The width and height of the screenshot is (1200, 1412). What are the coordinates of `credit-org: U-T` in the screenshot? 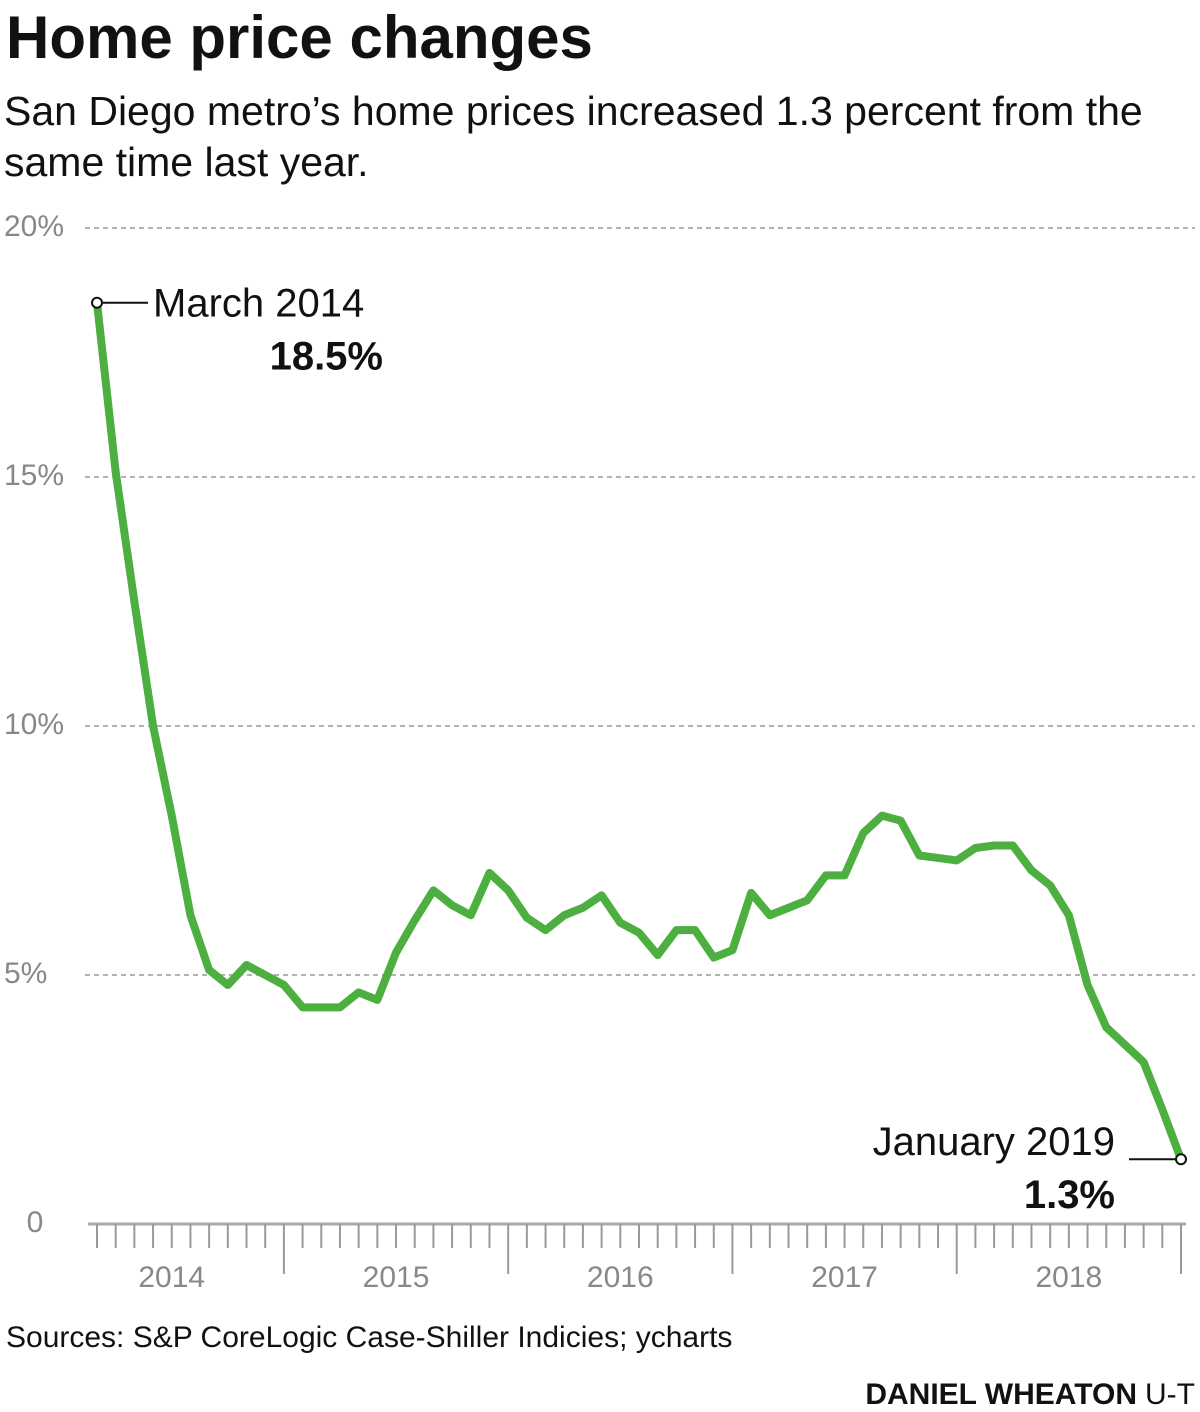 It's located at (1170, 1394).